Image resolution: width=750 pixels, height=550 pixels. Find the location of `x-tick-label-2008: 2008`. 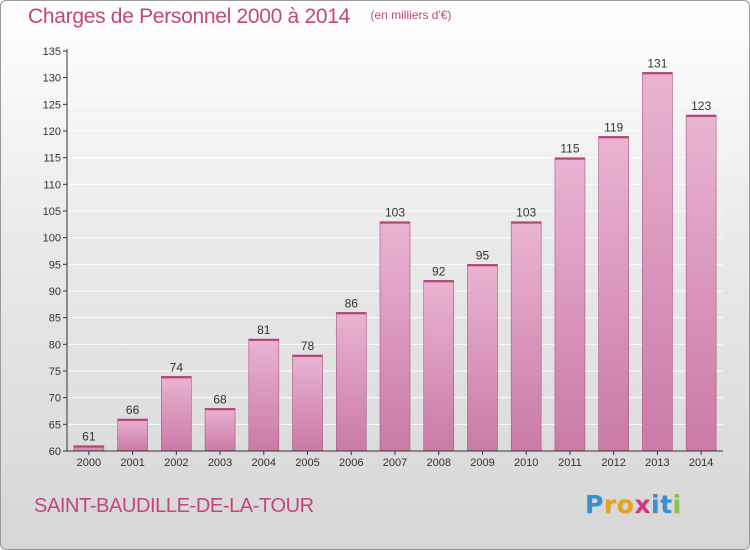

x-tick-label-2008: 2008 is located at coordinates (438, 463).